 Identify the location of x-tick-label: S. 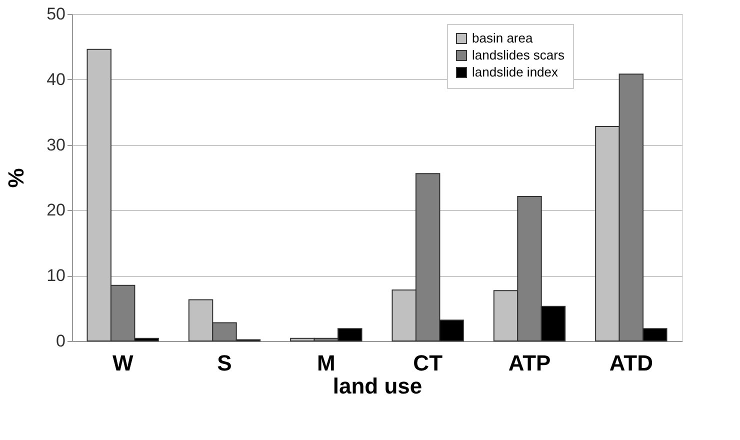
(224, 363).